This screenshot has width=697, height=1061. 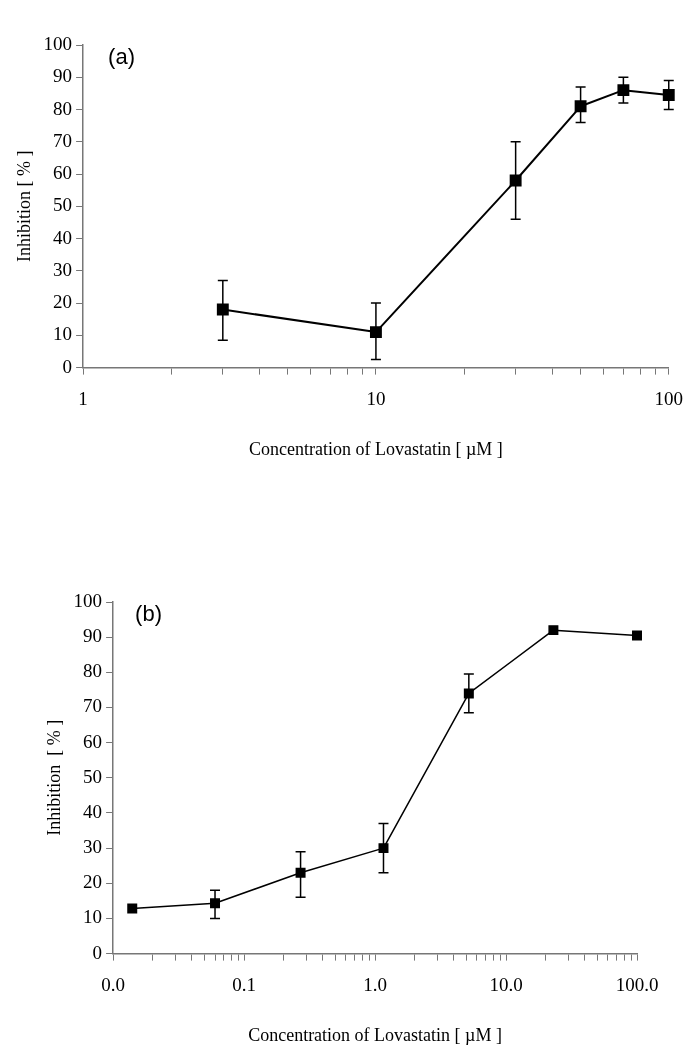 I want to click on x-tick-label: 0.0, so click(x=113, y=984).